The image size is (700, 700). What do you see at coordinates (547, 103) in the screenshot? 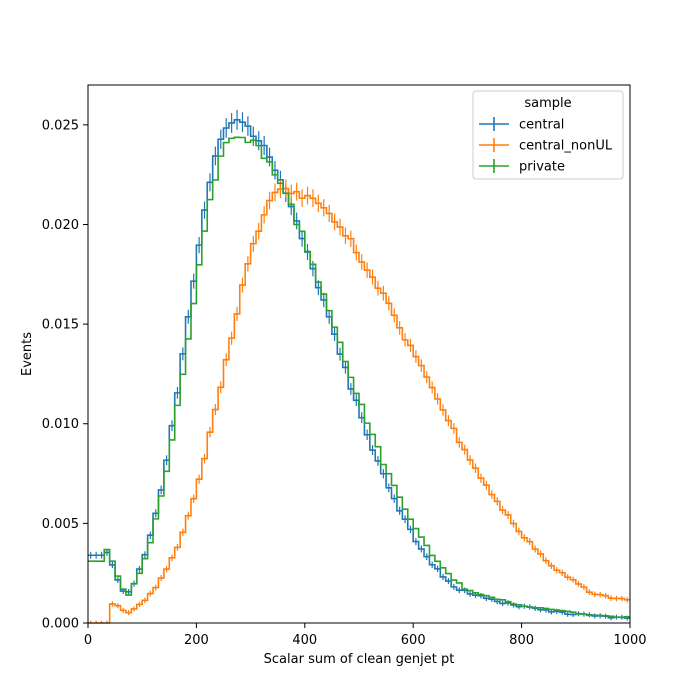
I see `legend-title: sample` at bounding box center [547, 103].